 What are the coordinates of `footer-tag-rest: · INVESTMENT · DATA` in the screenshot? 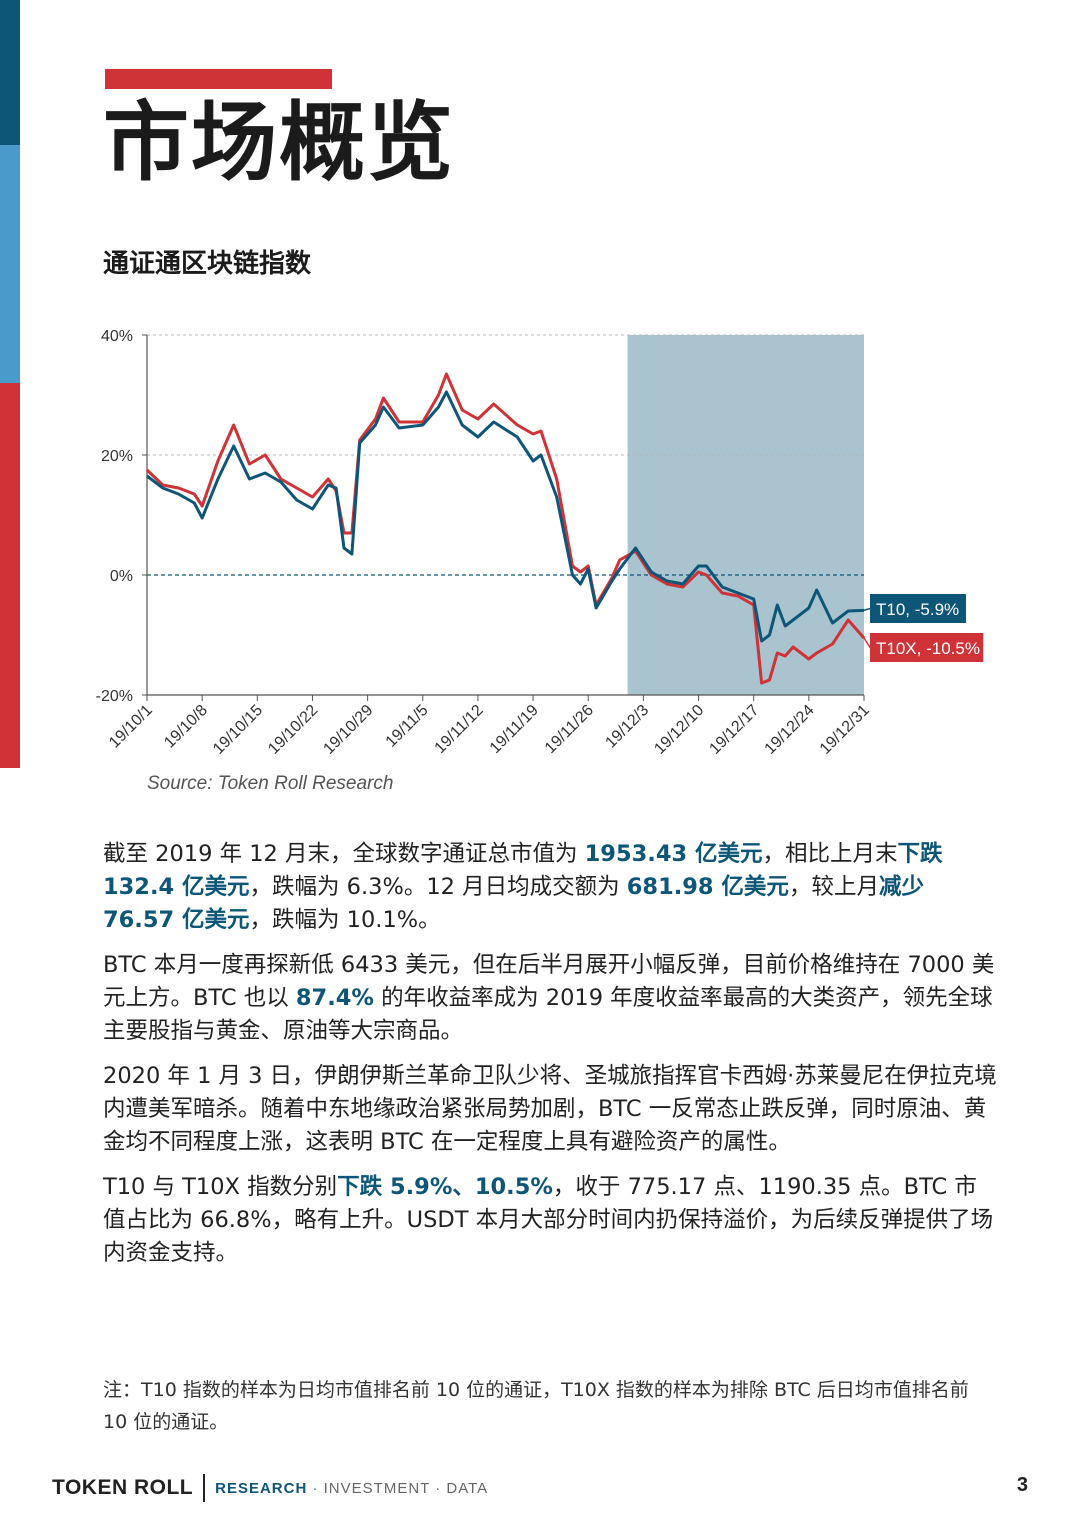 It's located at (398, 1488).